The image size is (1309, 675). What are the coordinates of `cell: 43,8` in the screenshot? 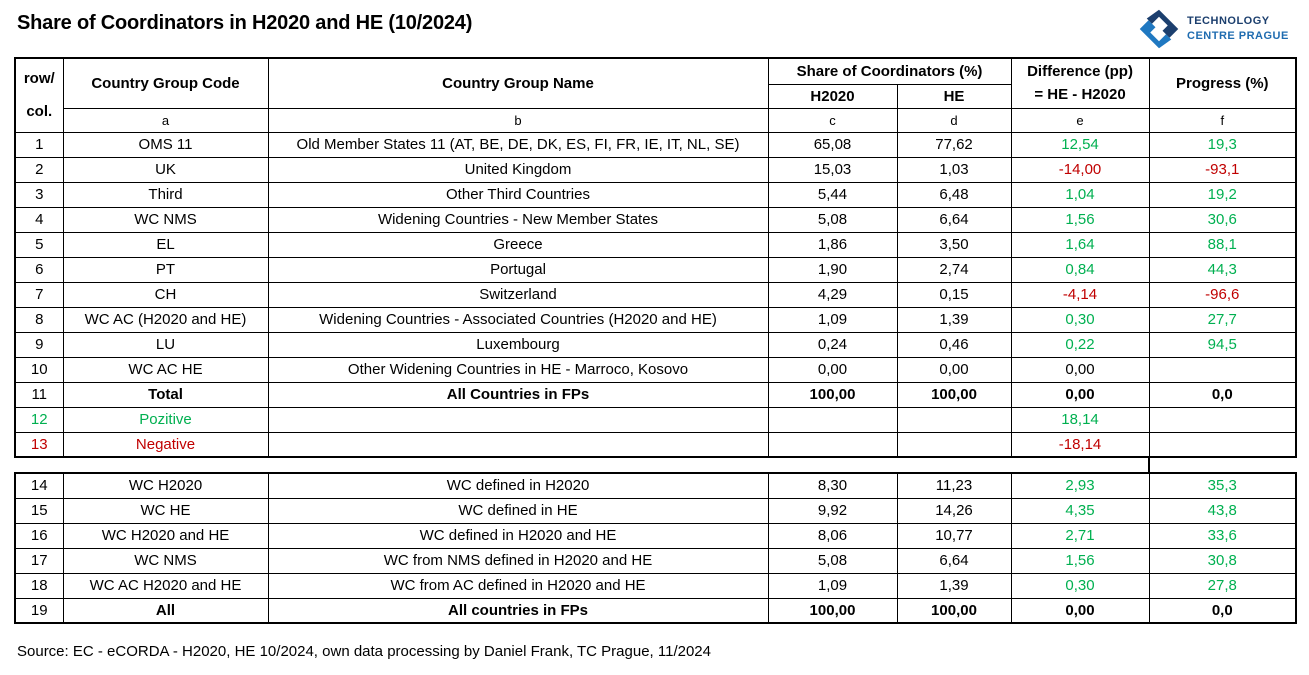 It's located at (1222, 510).